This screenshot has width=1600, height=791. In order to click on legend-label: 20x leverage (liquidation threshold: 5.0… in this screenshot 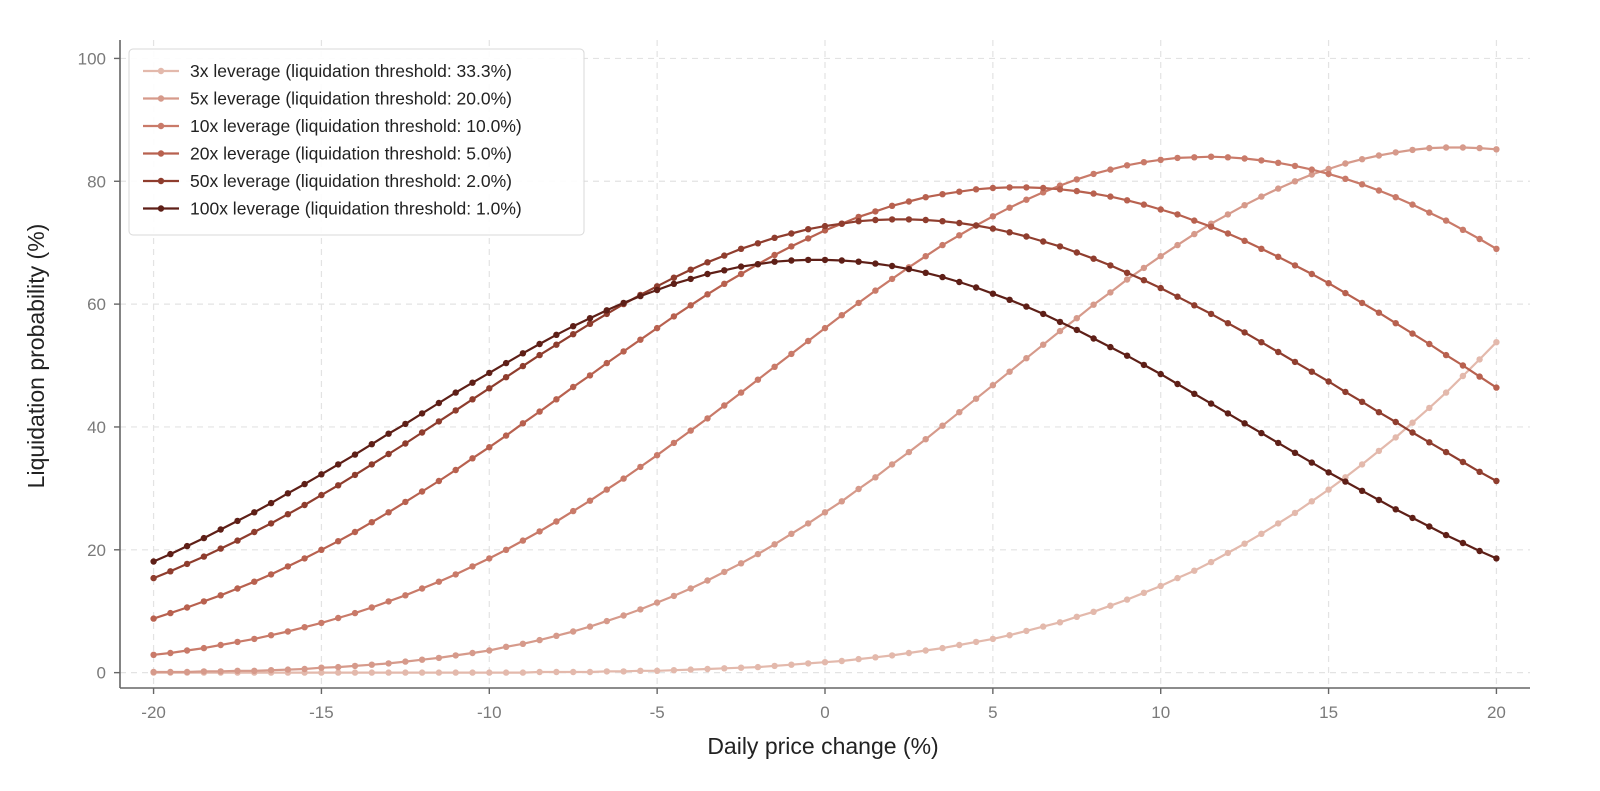, I will do `click(351, 154)`.